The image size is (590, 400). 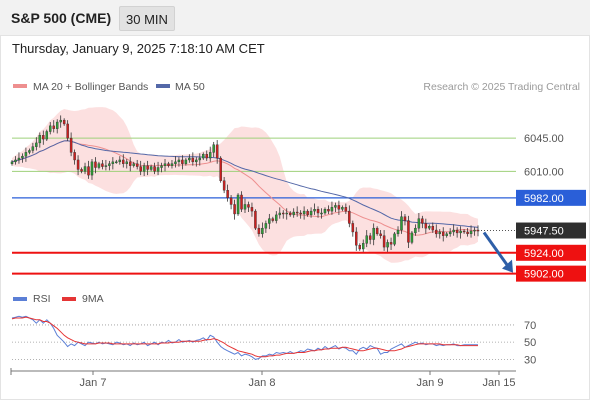 I want to click on pivot-tag, so click(x=551, y=197).